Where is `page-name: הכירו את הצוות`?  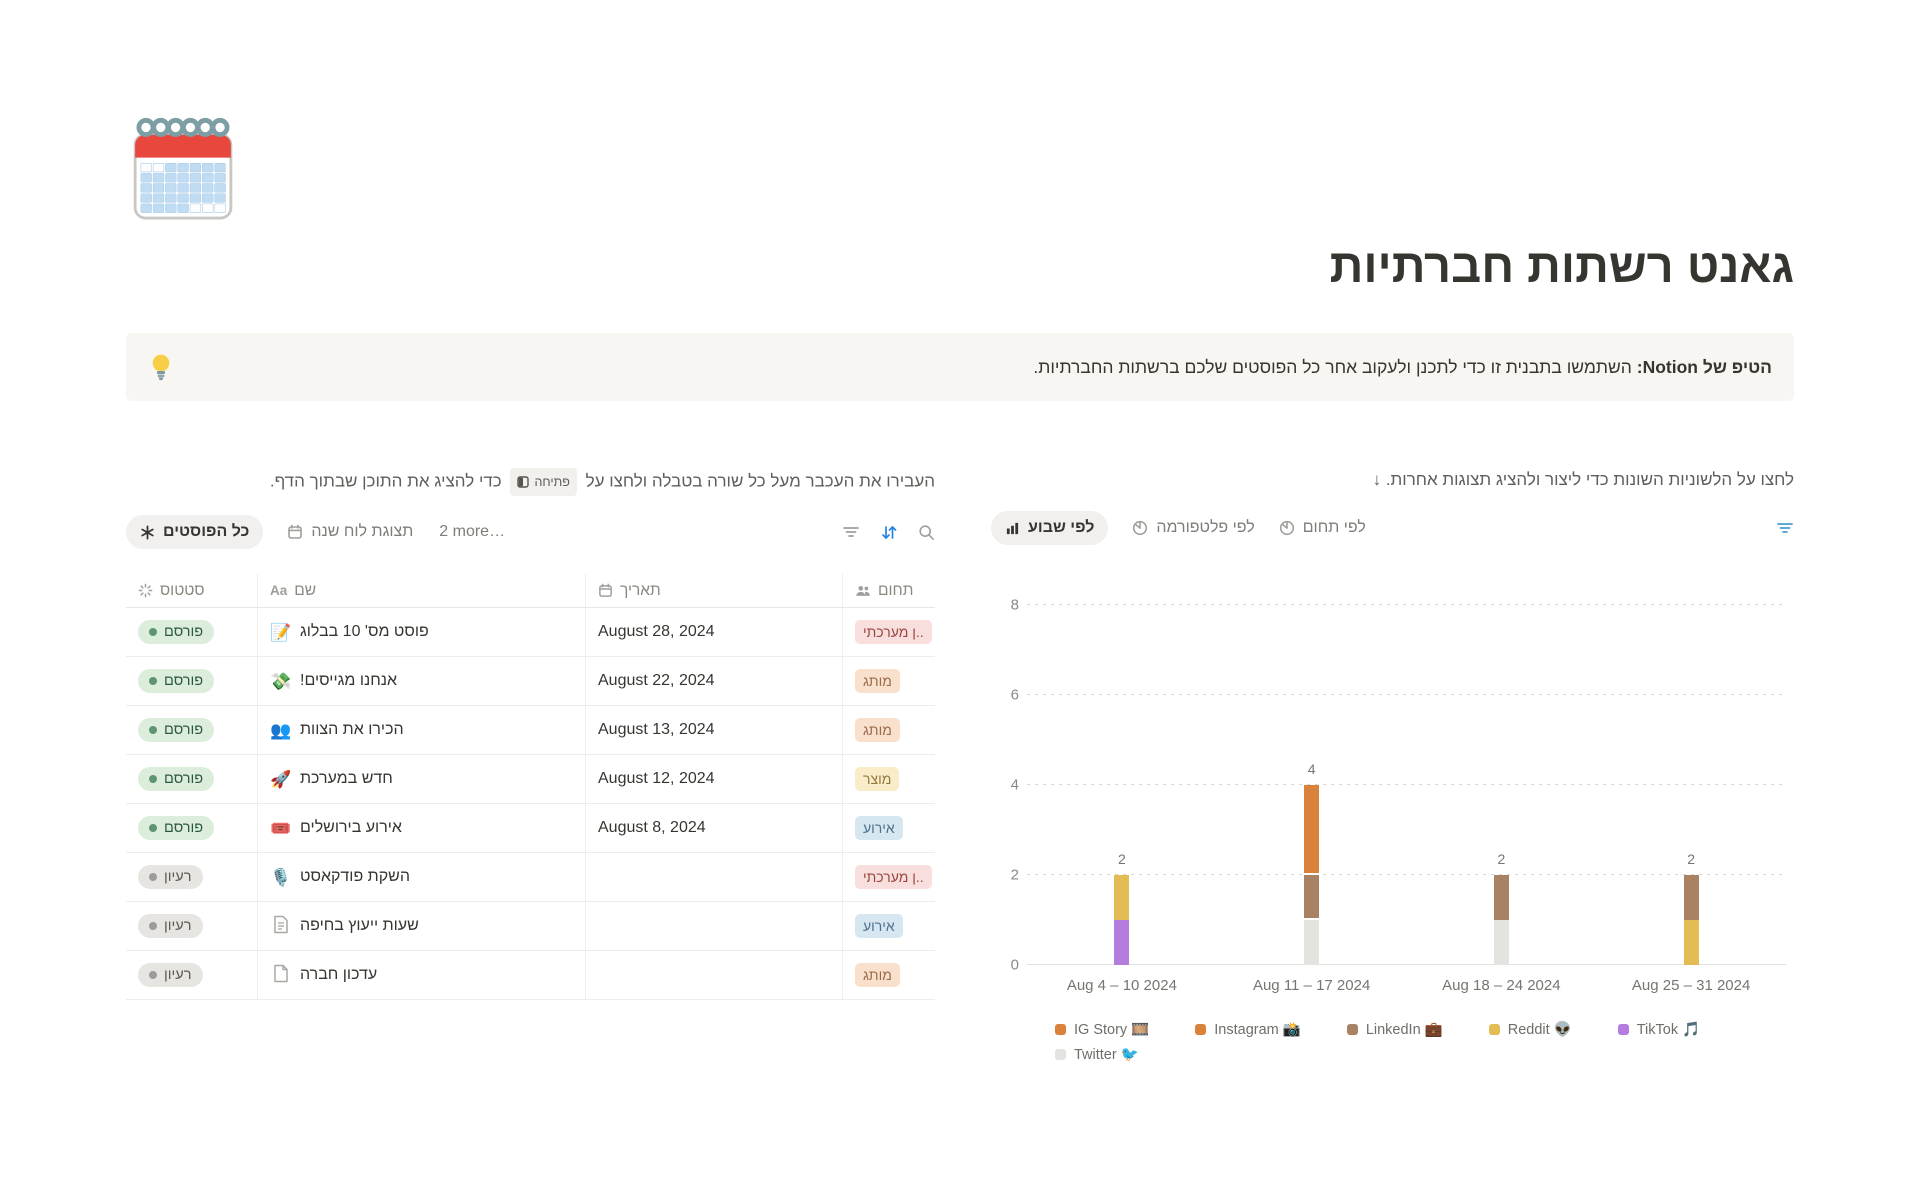 page-name: הכירו את הצוות is located at coordinates (352, 729).